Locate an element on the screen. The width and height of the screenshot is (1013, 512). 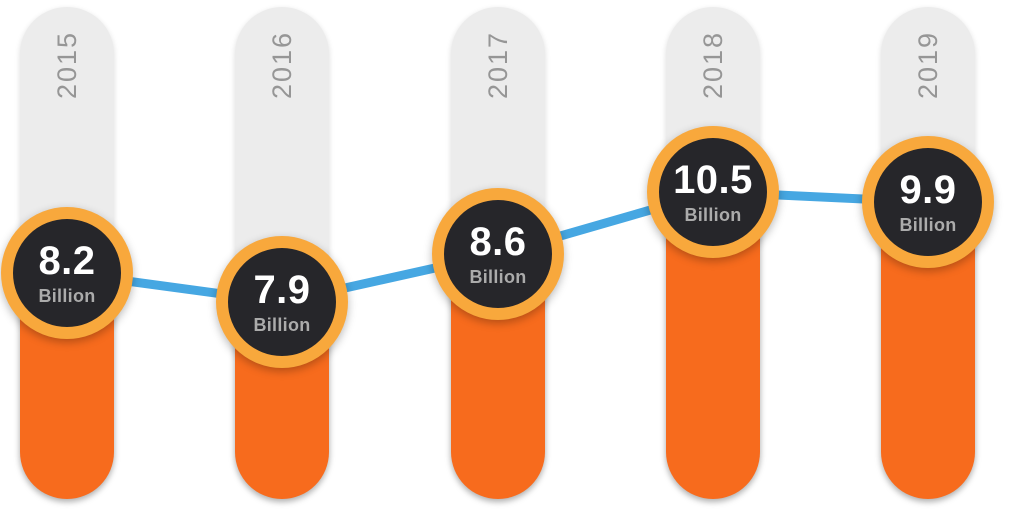
value-bubble-2015: 8.2 Billion is located at coordinates (67, 273).